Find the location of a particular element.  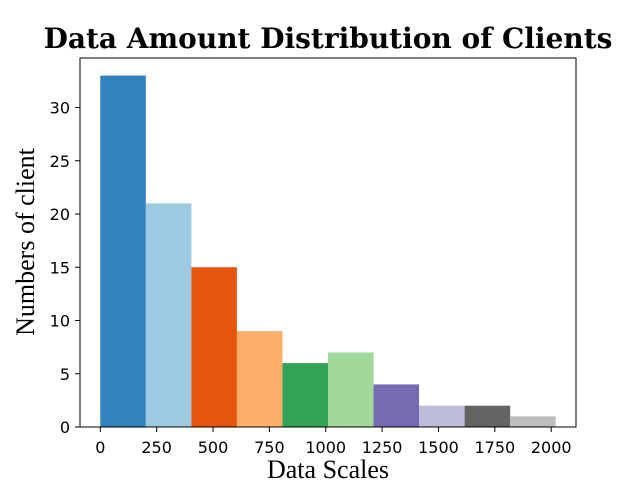

x-tick-label: 750 is located at coordinates (269, 447).